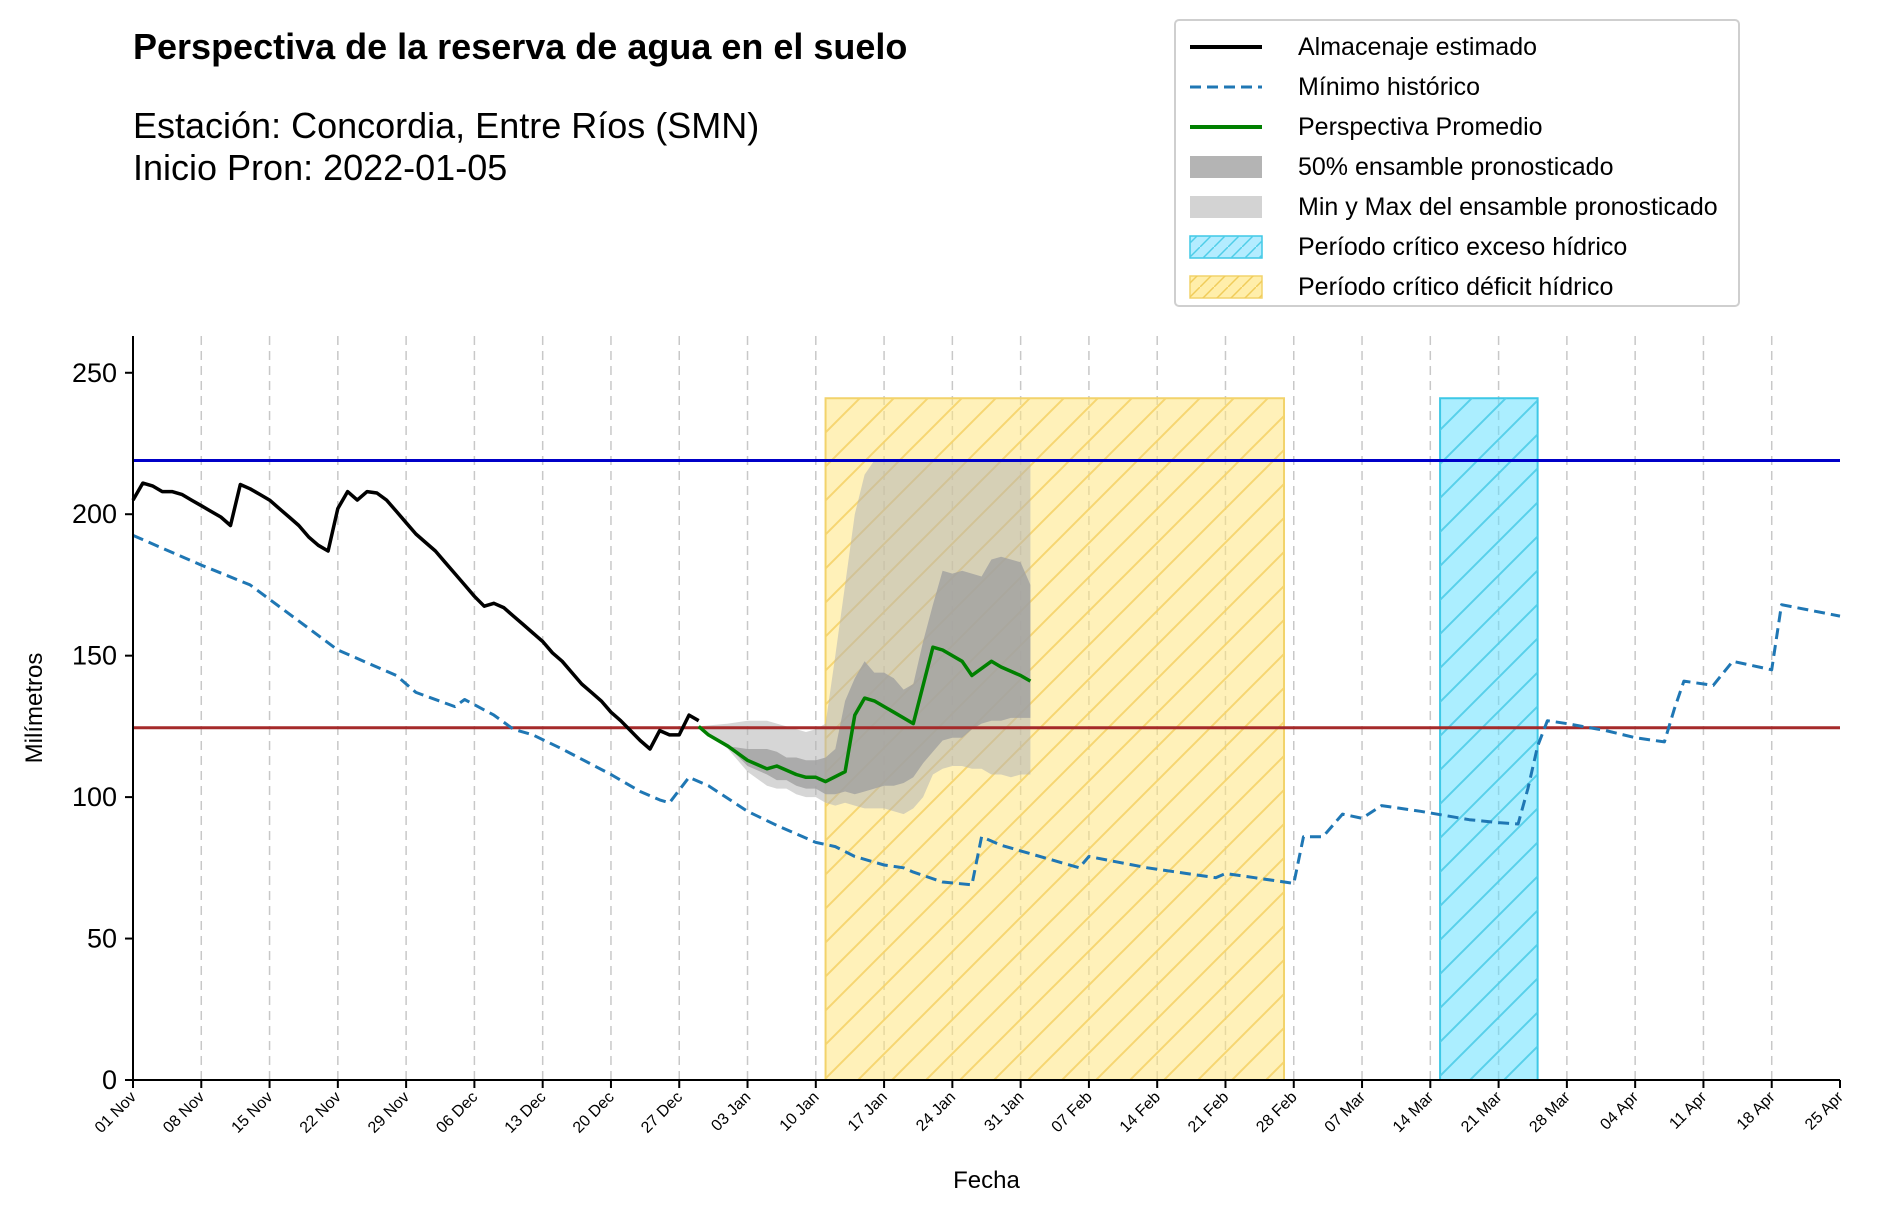  I want to click on x-tick-label: 28 Mar, so click(1550, 1112).